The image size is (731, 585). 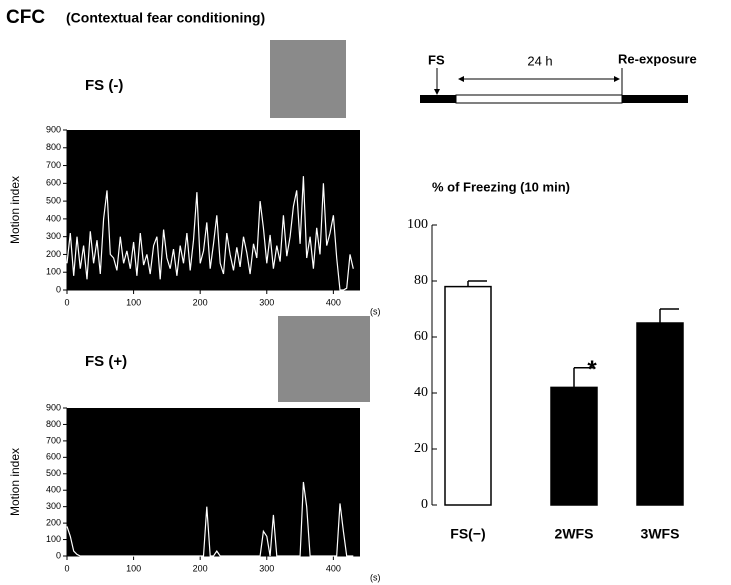 What do you see at coordinates (421, 280) in the screenshot?
I see `y-tick-label: 80` at bounding box center [421, 280].